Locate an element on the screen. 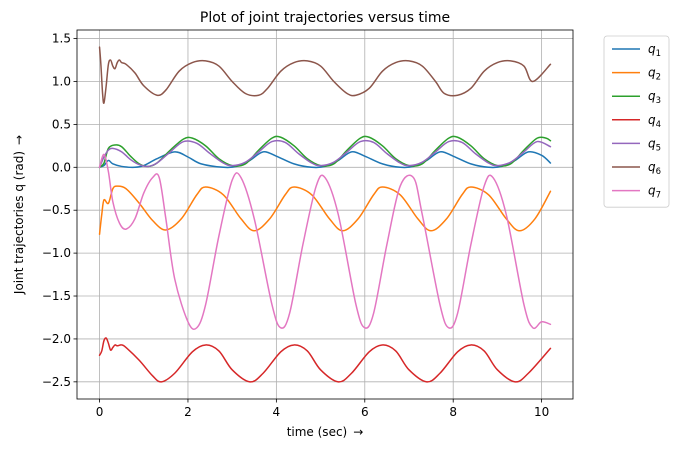  y-tick-label: −2.5 is located at coordinates (56, 382).